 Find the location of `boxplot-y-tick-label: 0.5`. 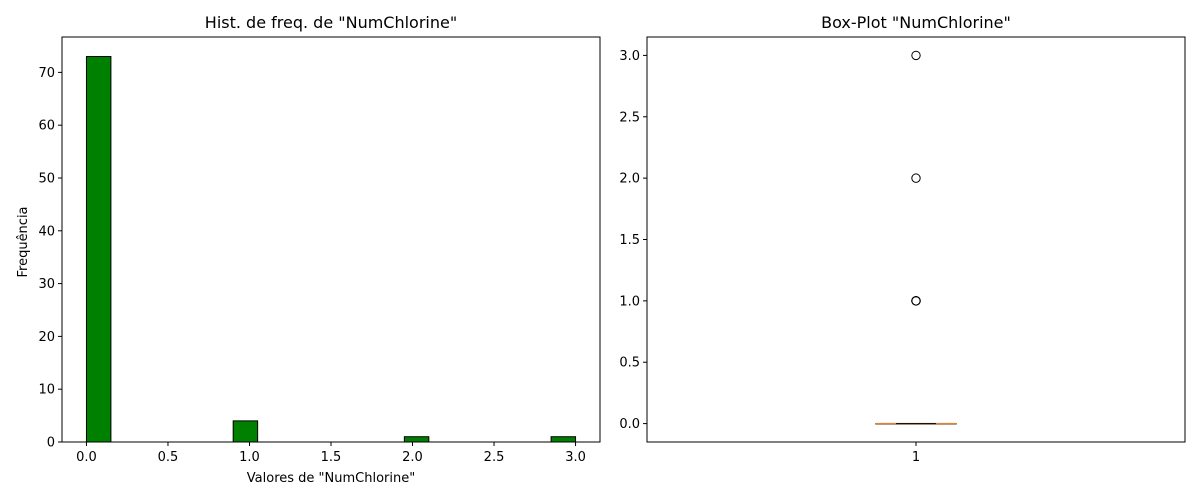

boxplot-y-tick-label: 0.5 is located at coordinates (629, 363).